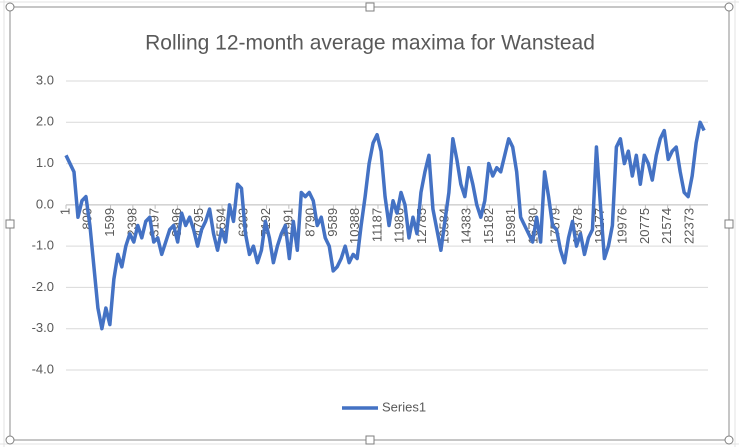  Describe the element at coordinates (688, 226) in the screenshot. I see `x-tick-label: 22373` at that location.